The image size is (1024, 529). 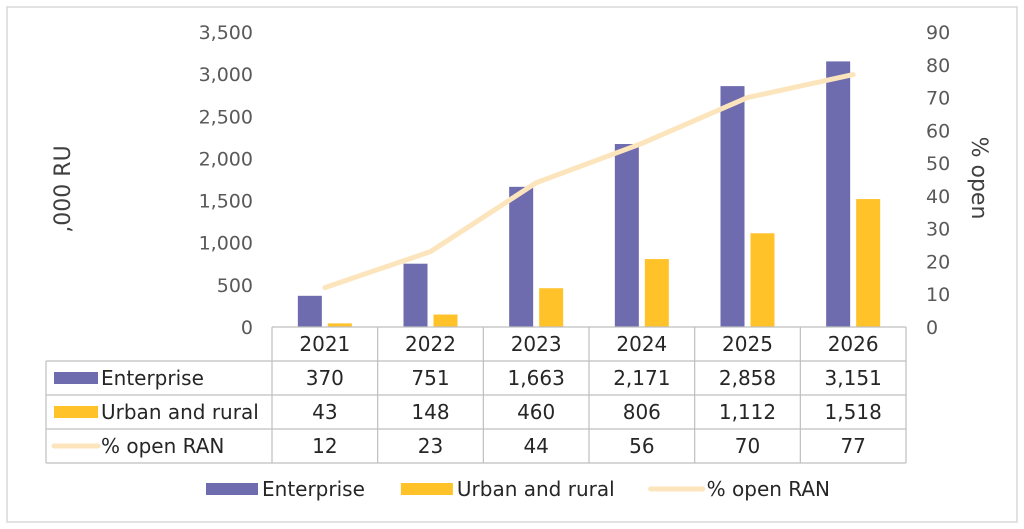 I want to click on data-label: 1,518, so click(x=853, y=412).